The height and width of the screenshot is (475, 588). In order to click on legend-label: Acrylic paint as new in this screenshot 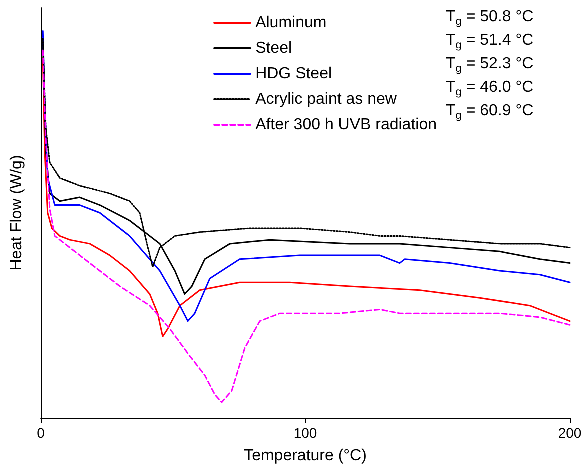, I will do `click(327, 99)`.